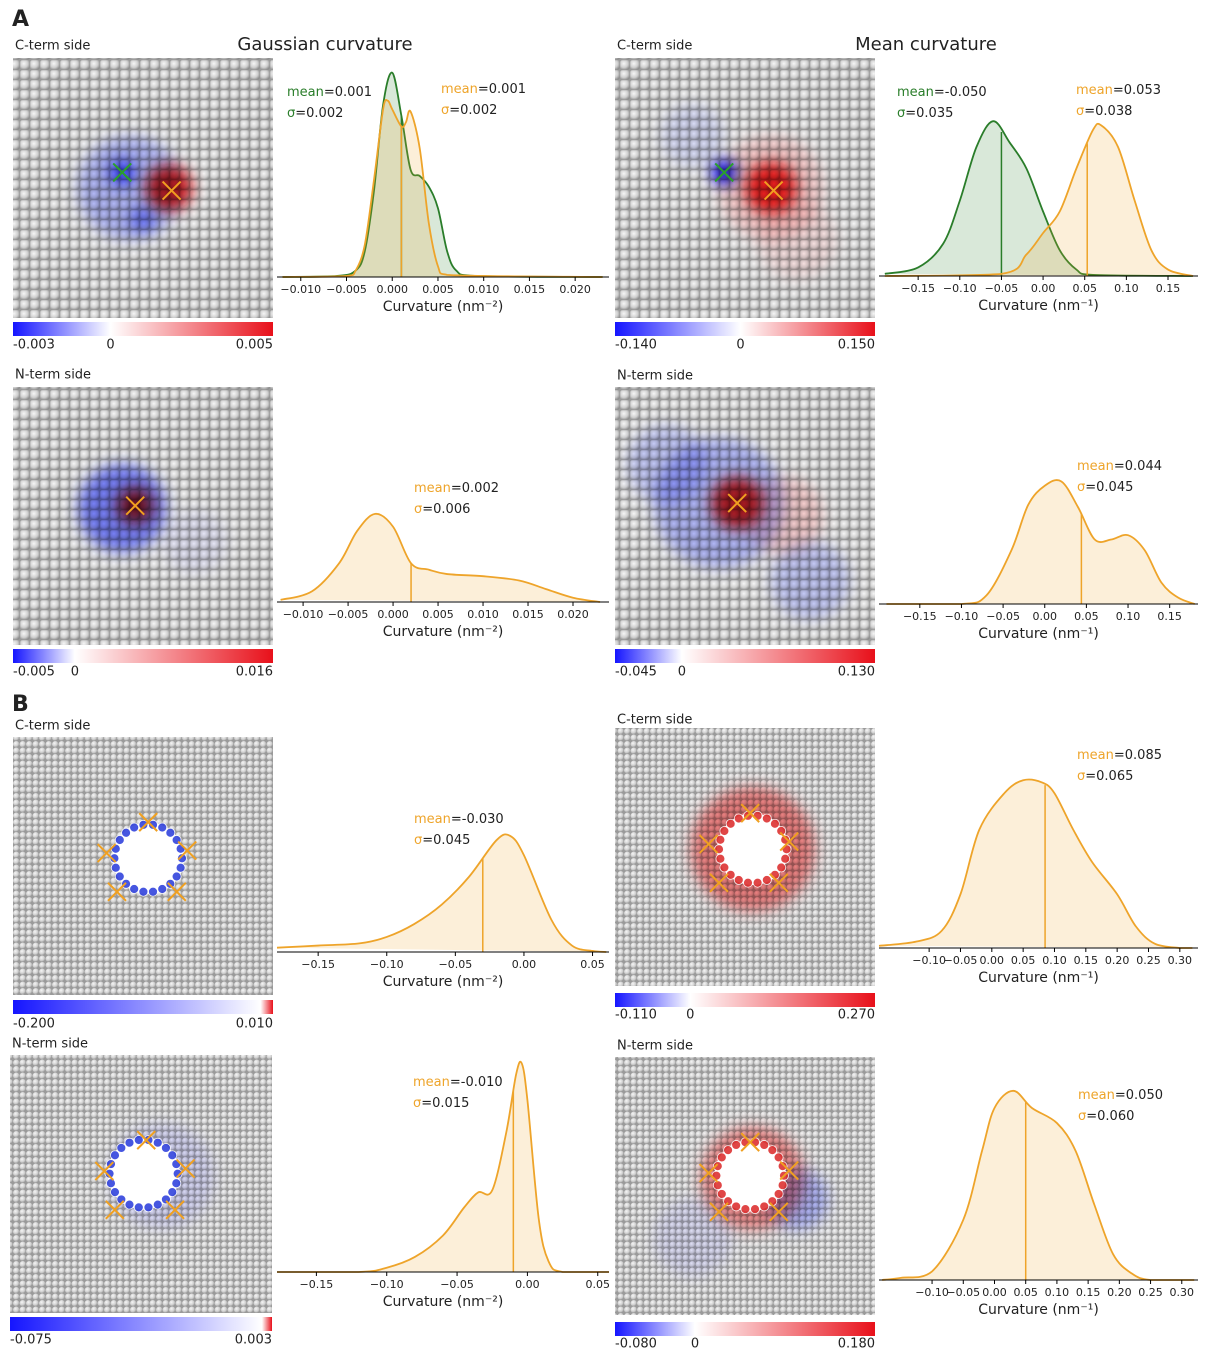 The image size is (1206, 1351). I want to click on mean-label: mean=0.001, so click(483, 89).